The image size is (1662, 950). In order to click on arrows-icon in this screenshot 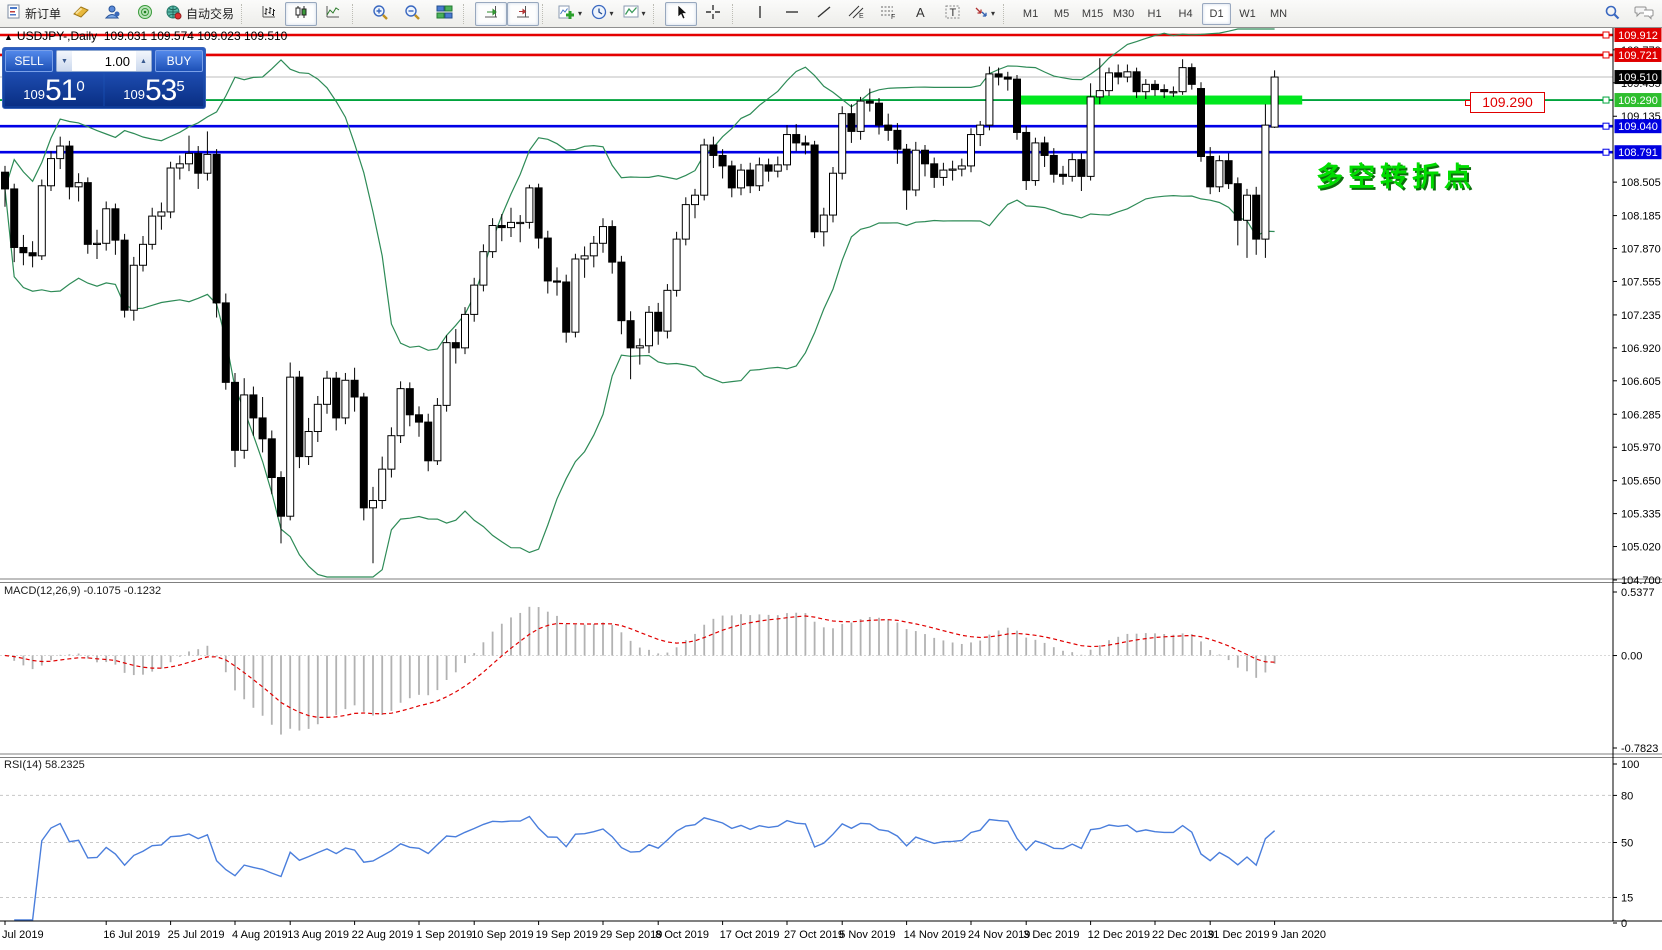, I will do `click(981, 13)`.